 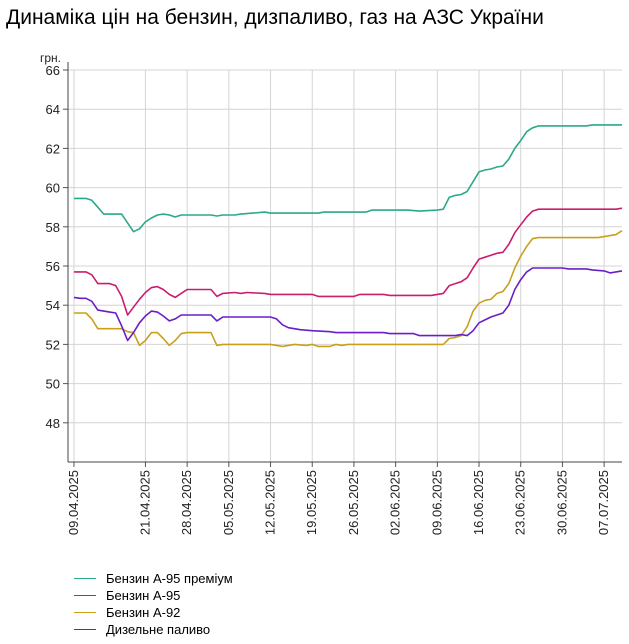 What do you see at coordinates (53, 227) in the screenshot?
I see `y-tick-label: 58` at bounding box center [53, 227].